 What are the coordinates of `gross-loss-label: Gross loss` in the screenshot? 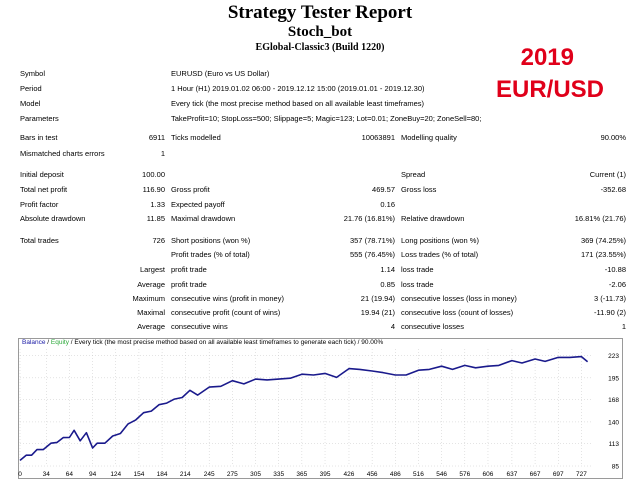 It's located at (419, 189).